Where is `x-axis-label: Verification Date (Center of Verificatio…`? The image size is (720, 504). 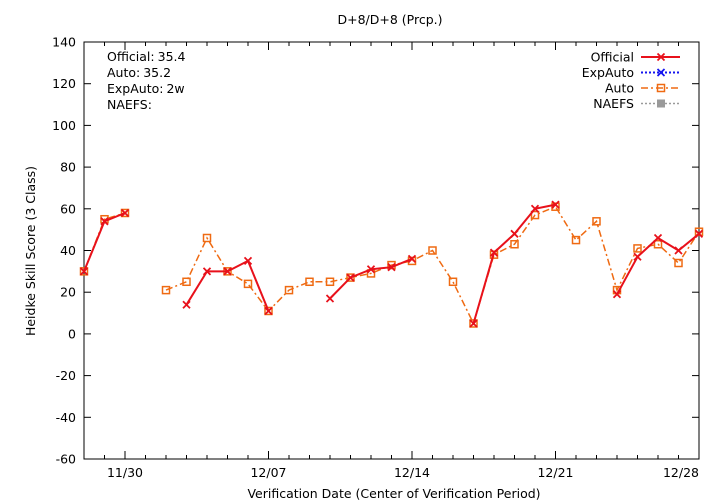
x-axis-label: Verification Date (Center of Verificatio… is located at coordinates (393, 493).